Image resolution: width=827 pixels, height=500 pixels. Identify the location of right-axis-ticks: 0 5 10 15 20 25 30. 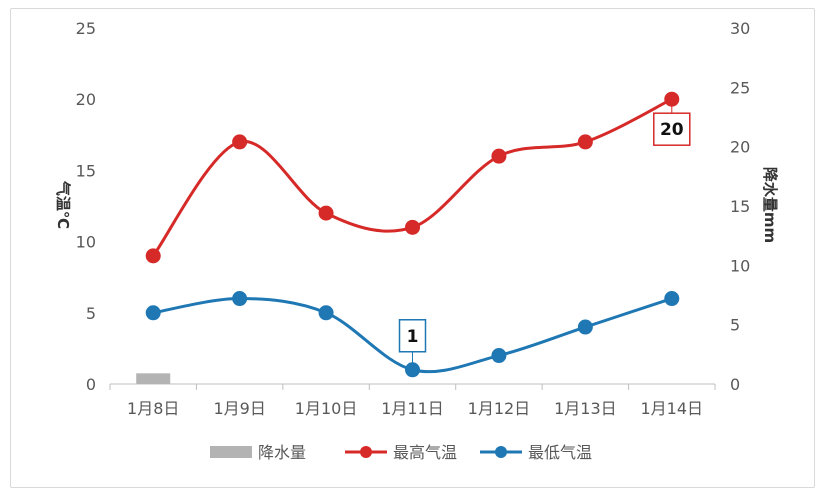
(740, 206).